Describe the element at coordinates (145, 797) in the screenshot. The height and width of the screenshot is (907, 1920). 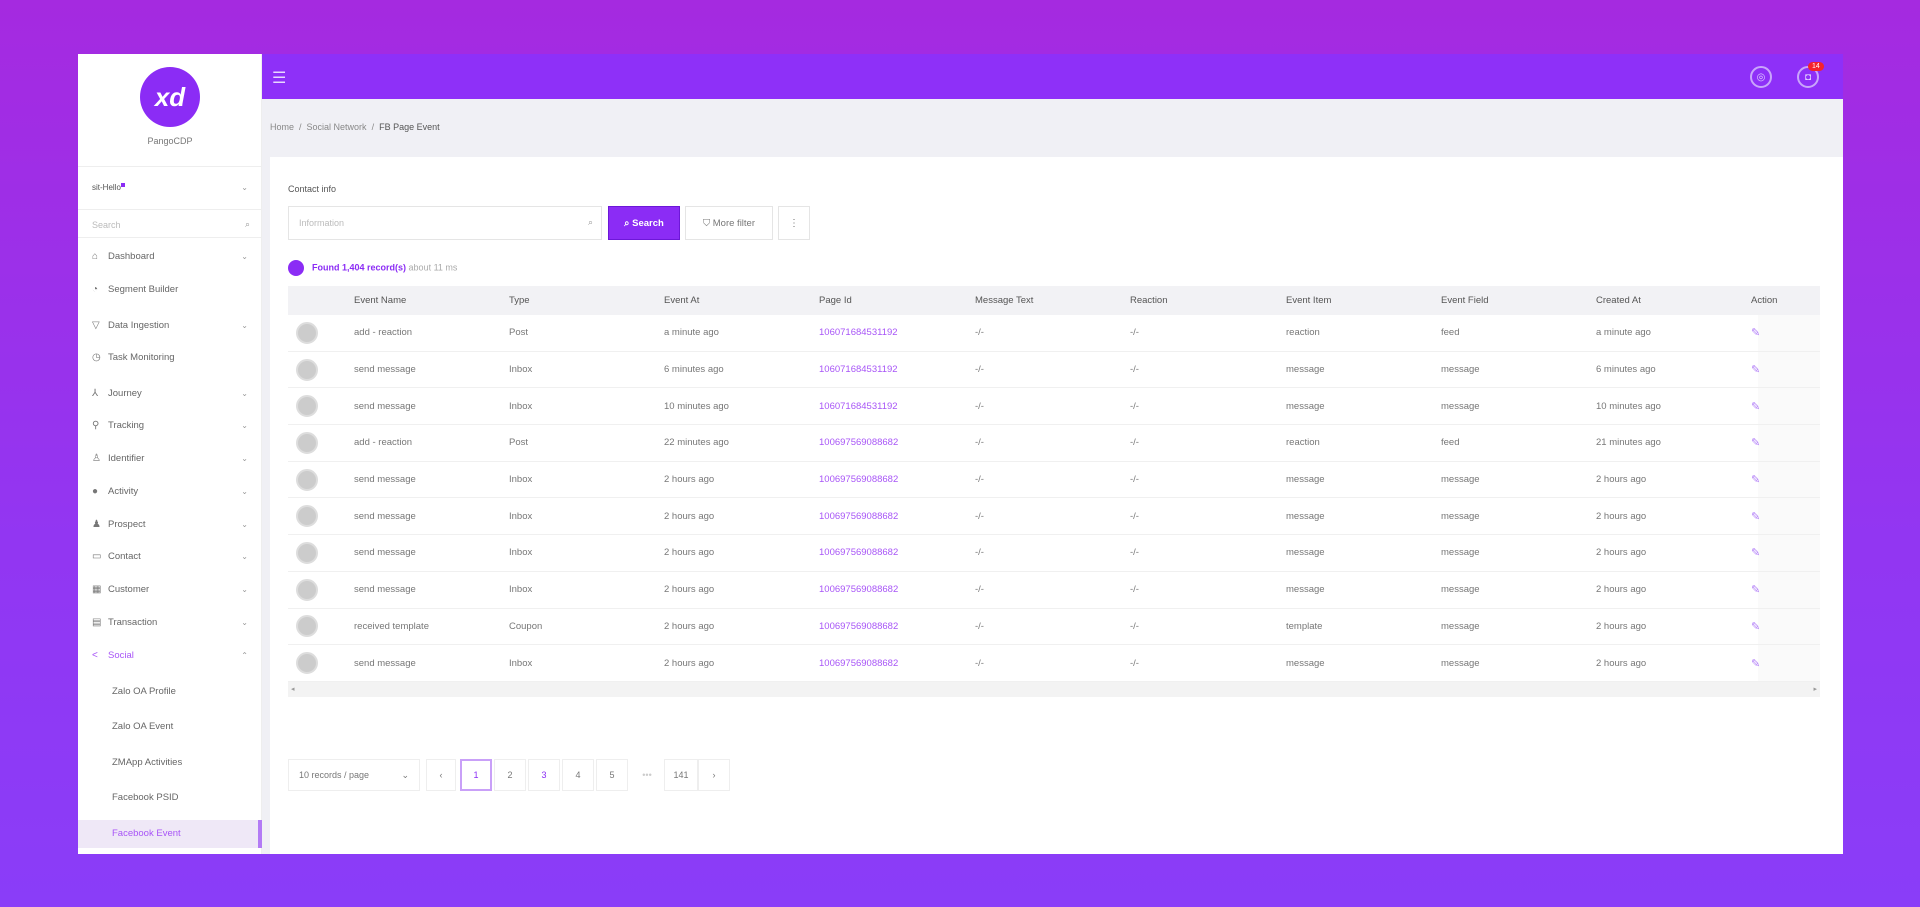
I see `sidebar-subitem-facebook-psid: Facebook PSID` at that location.